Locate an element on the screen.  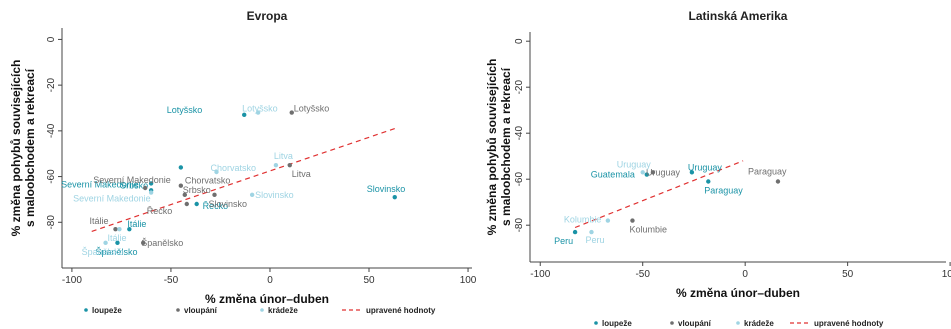
point-label-paraguay: Paraguay is located at coordinates (767, 172).